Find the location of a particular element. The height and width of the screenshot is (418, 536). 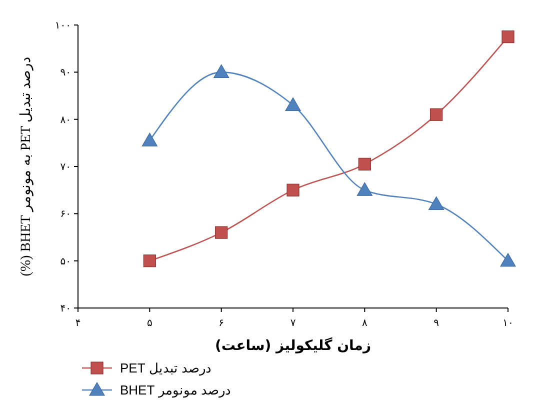

x-tick-label: ۶ is located at coordinates (221, 323).